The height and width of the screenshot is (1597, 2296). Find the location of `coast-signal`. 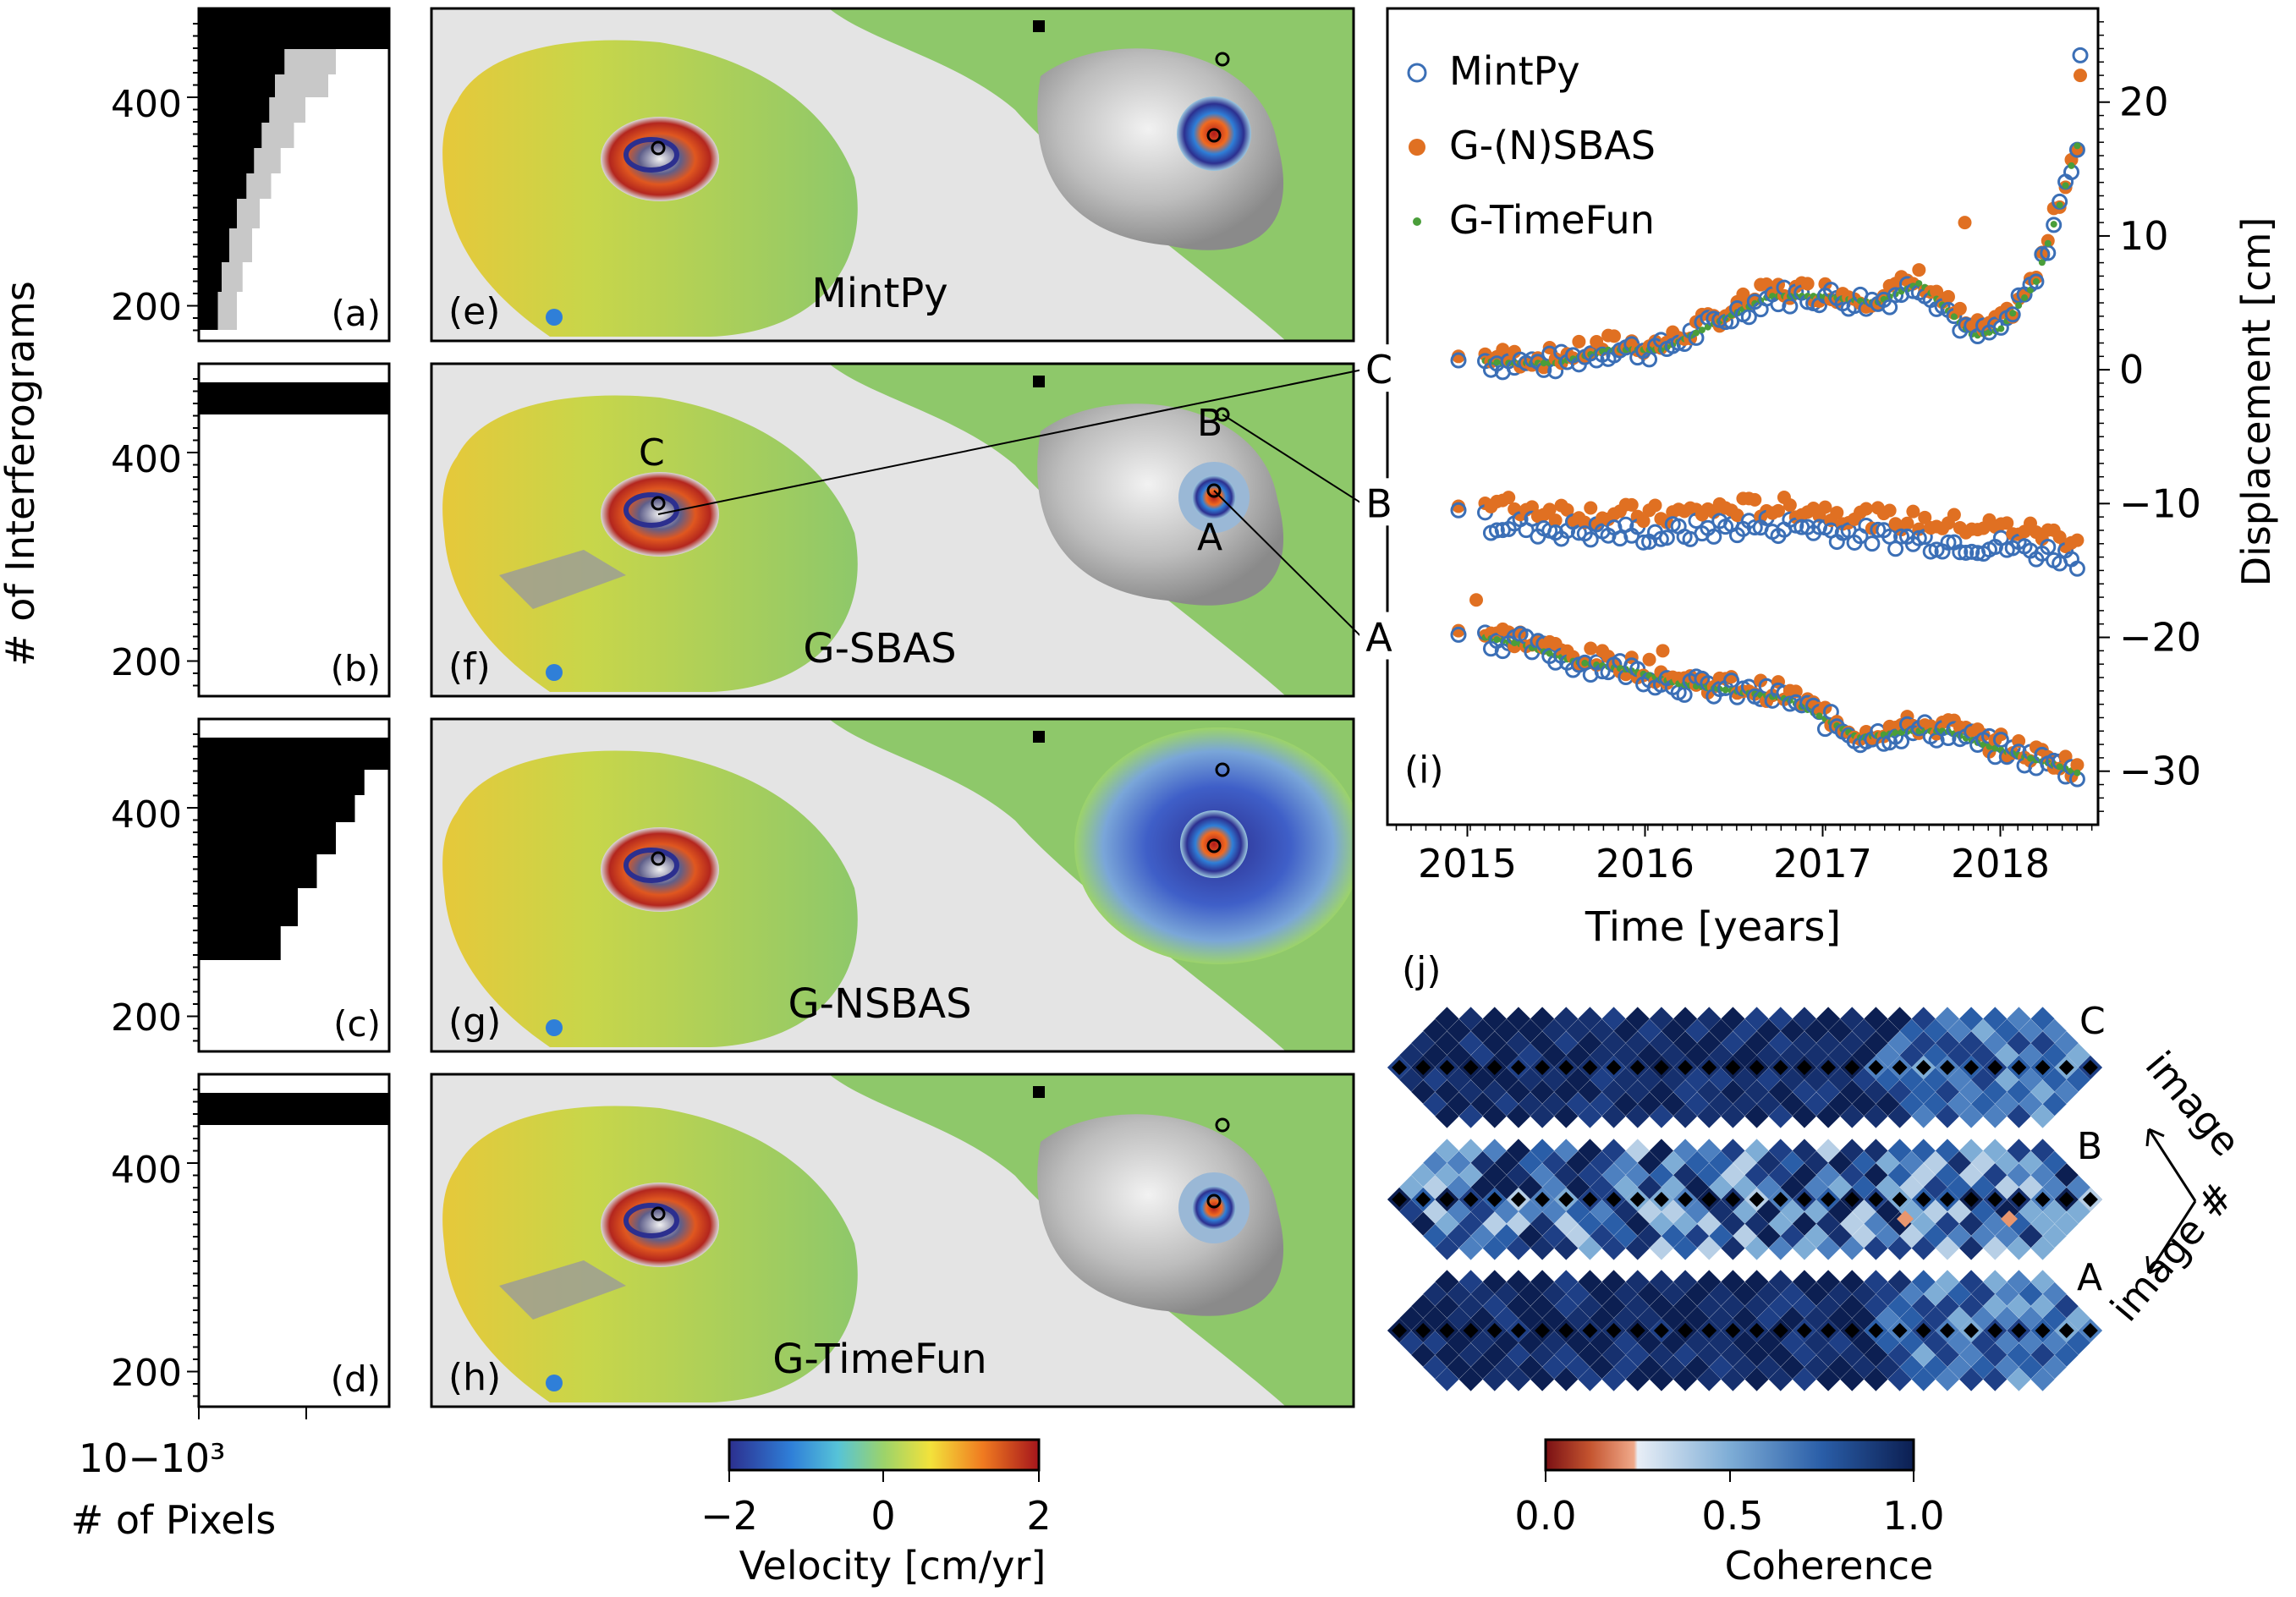

coast-signal is located at coordinates (554, 1383).